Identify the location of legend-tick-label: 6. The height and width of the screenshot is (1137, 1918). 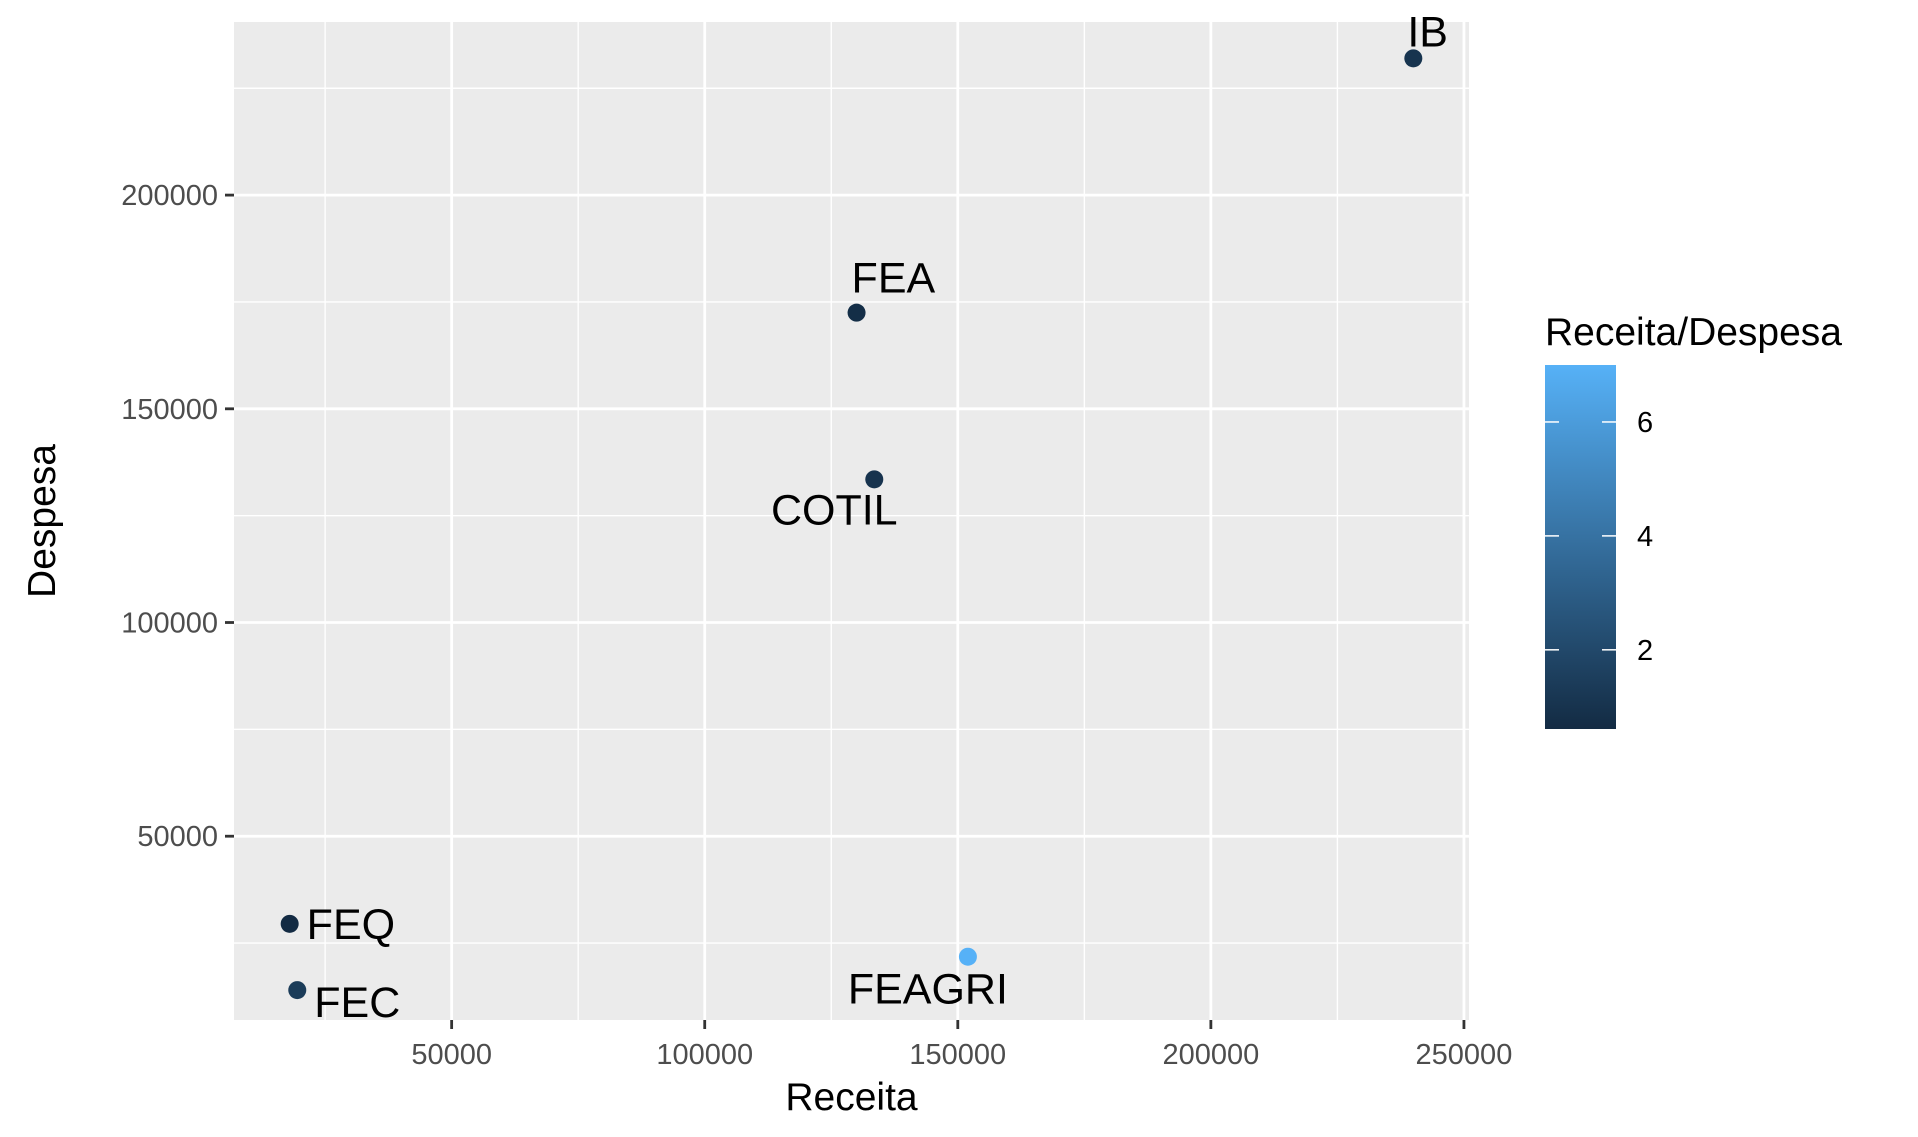
(1645, 423).